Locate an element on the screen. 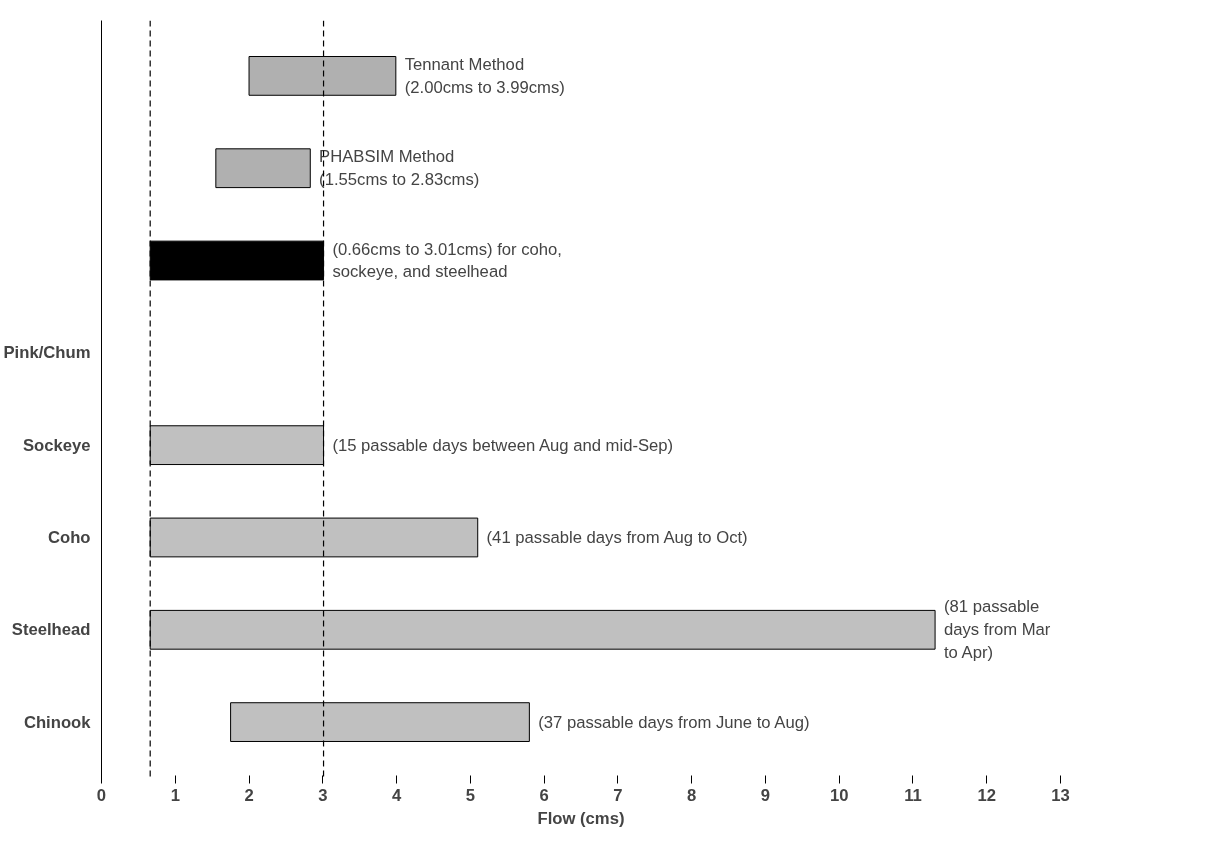  y-tick-label: Pink/Chum is located at coordinates (47, 353).